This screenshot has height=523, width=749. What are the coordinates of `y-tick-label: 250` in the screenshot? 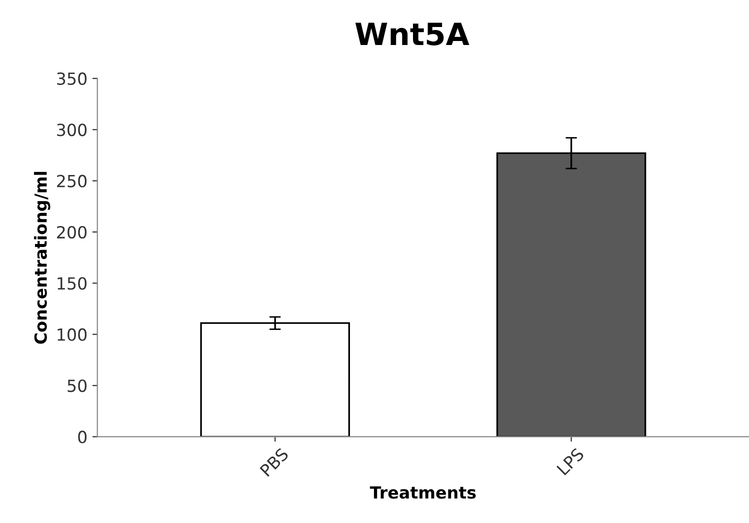 It's located at (72, 181).